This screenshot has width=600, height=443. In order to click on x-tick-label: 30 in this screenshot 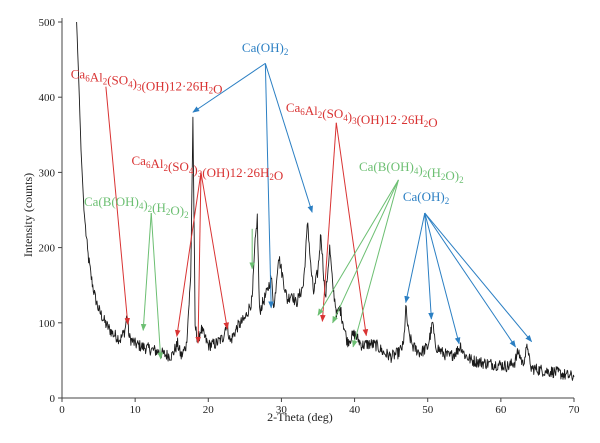, I will do `click(282, 410)`.